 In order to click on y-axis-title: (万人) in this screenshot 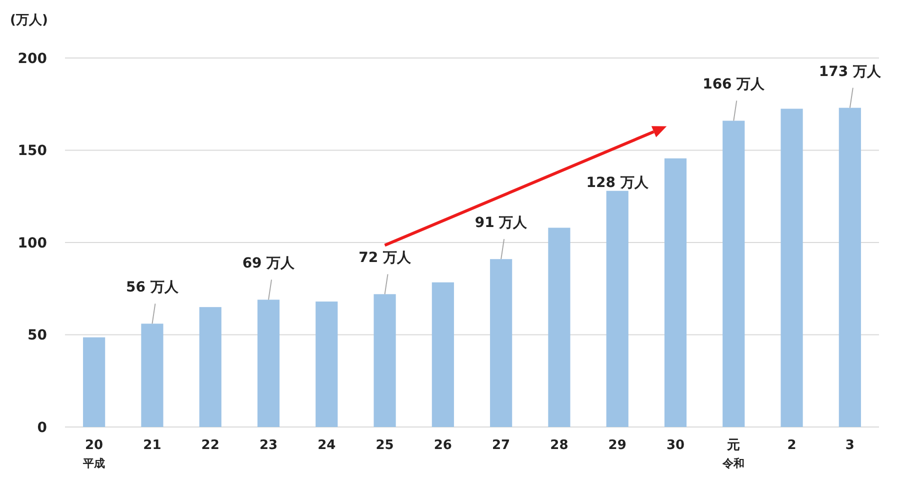, I will do `click(29, 20)`.